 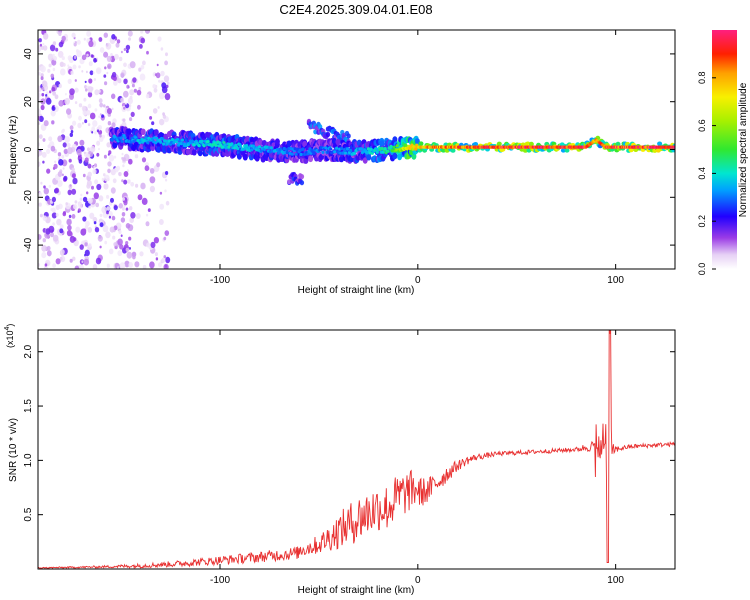 What do you see at coordinates (289, 182) in the screenshot?
I see `feature-speck` at bounding box center [289, 182].